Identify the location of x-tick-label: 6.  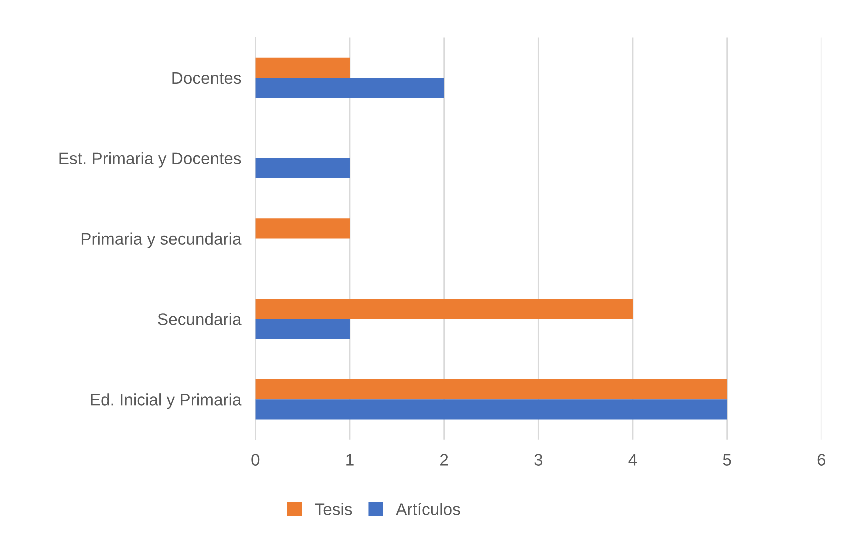
(822, 460).